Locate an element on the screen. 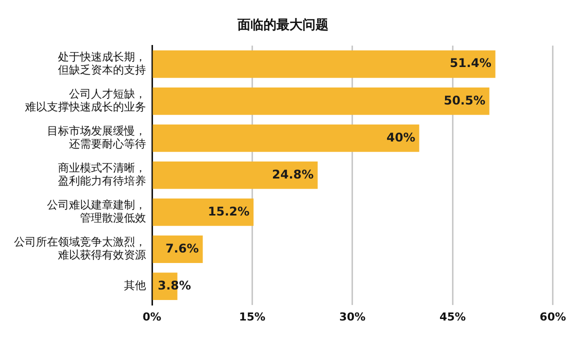 The width and height of the screenshot is (580, 338). y-tick-label: 公司人才短缺，难以支撑快速成长的业务 is located at coordinates (85, 100).